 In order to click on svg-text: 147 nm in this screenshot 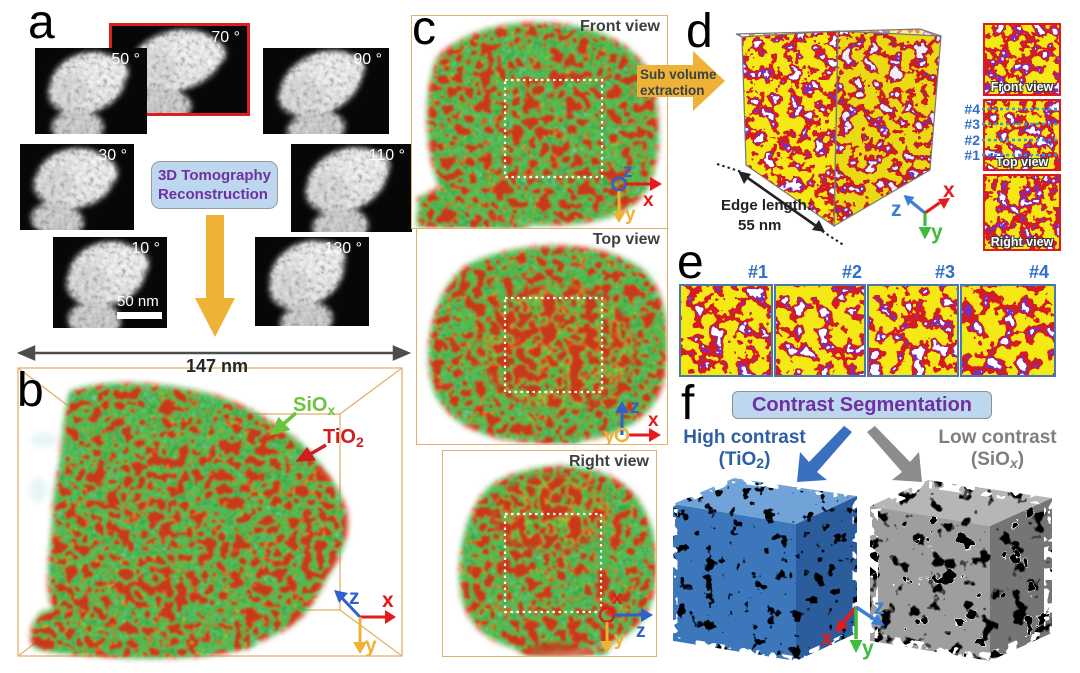, I will do `click(217, 366)`.